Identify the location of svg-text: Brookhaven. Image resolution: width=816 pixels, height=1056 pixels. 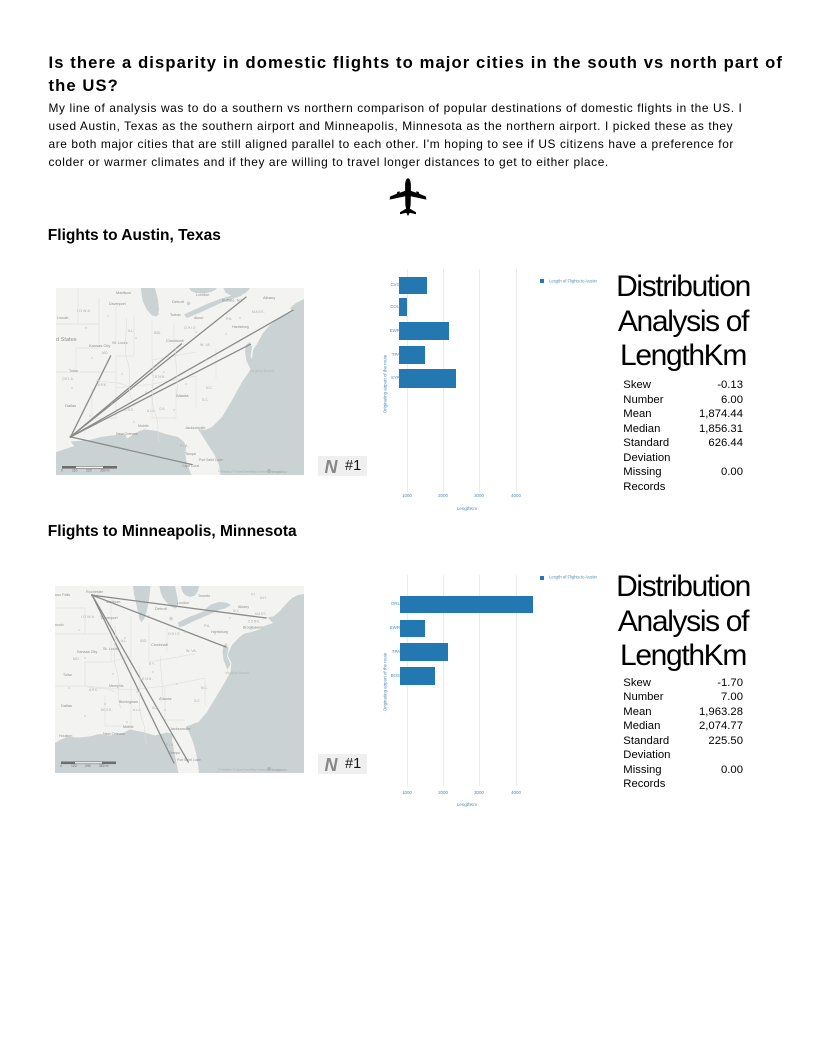
(252, 628).